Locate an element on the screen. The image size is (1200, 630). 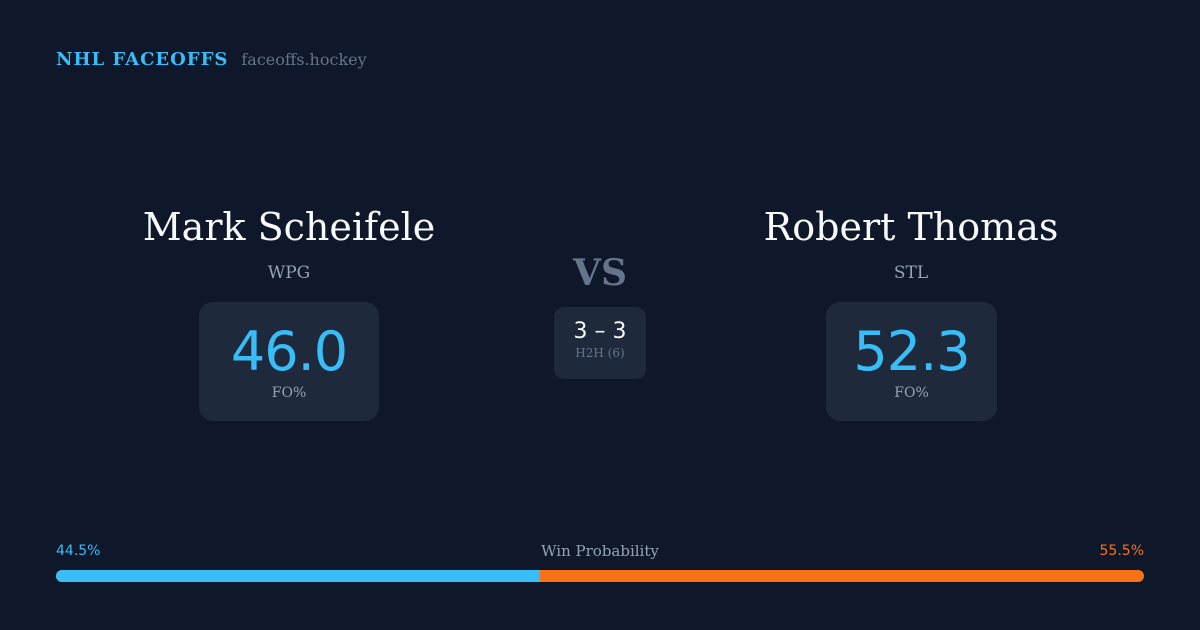
left-fo-card: 46.0 FO% is located at coordinates (289, 361).